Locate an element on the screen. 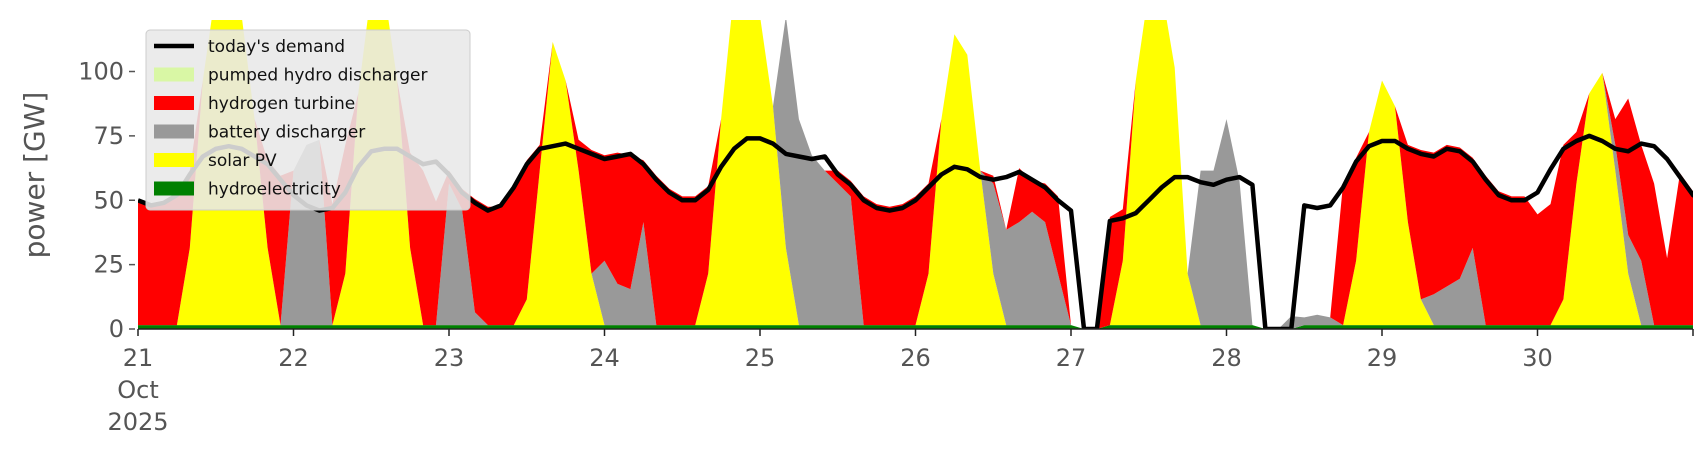  x-tick-label: 21 is located at coordinates (138, 358).